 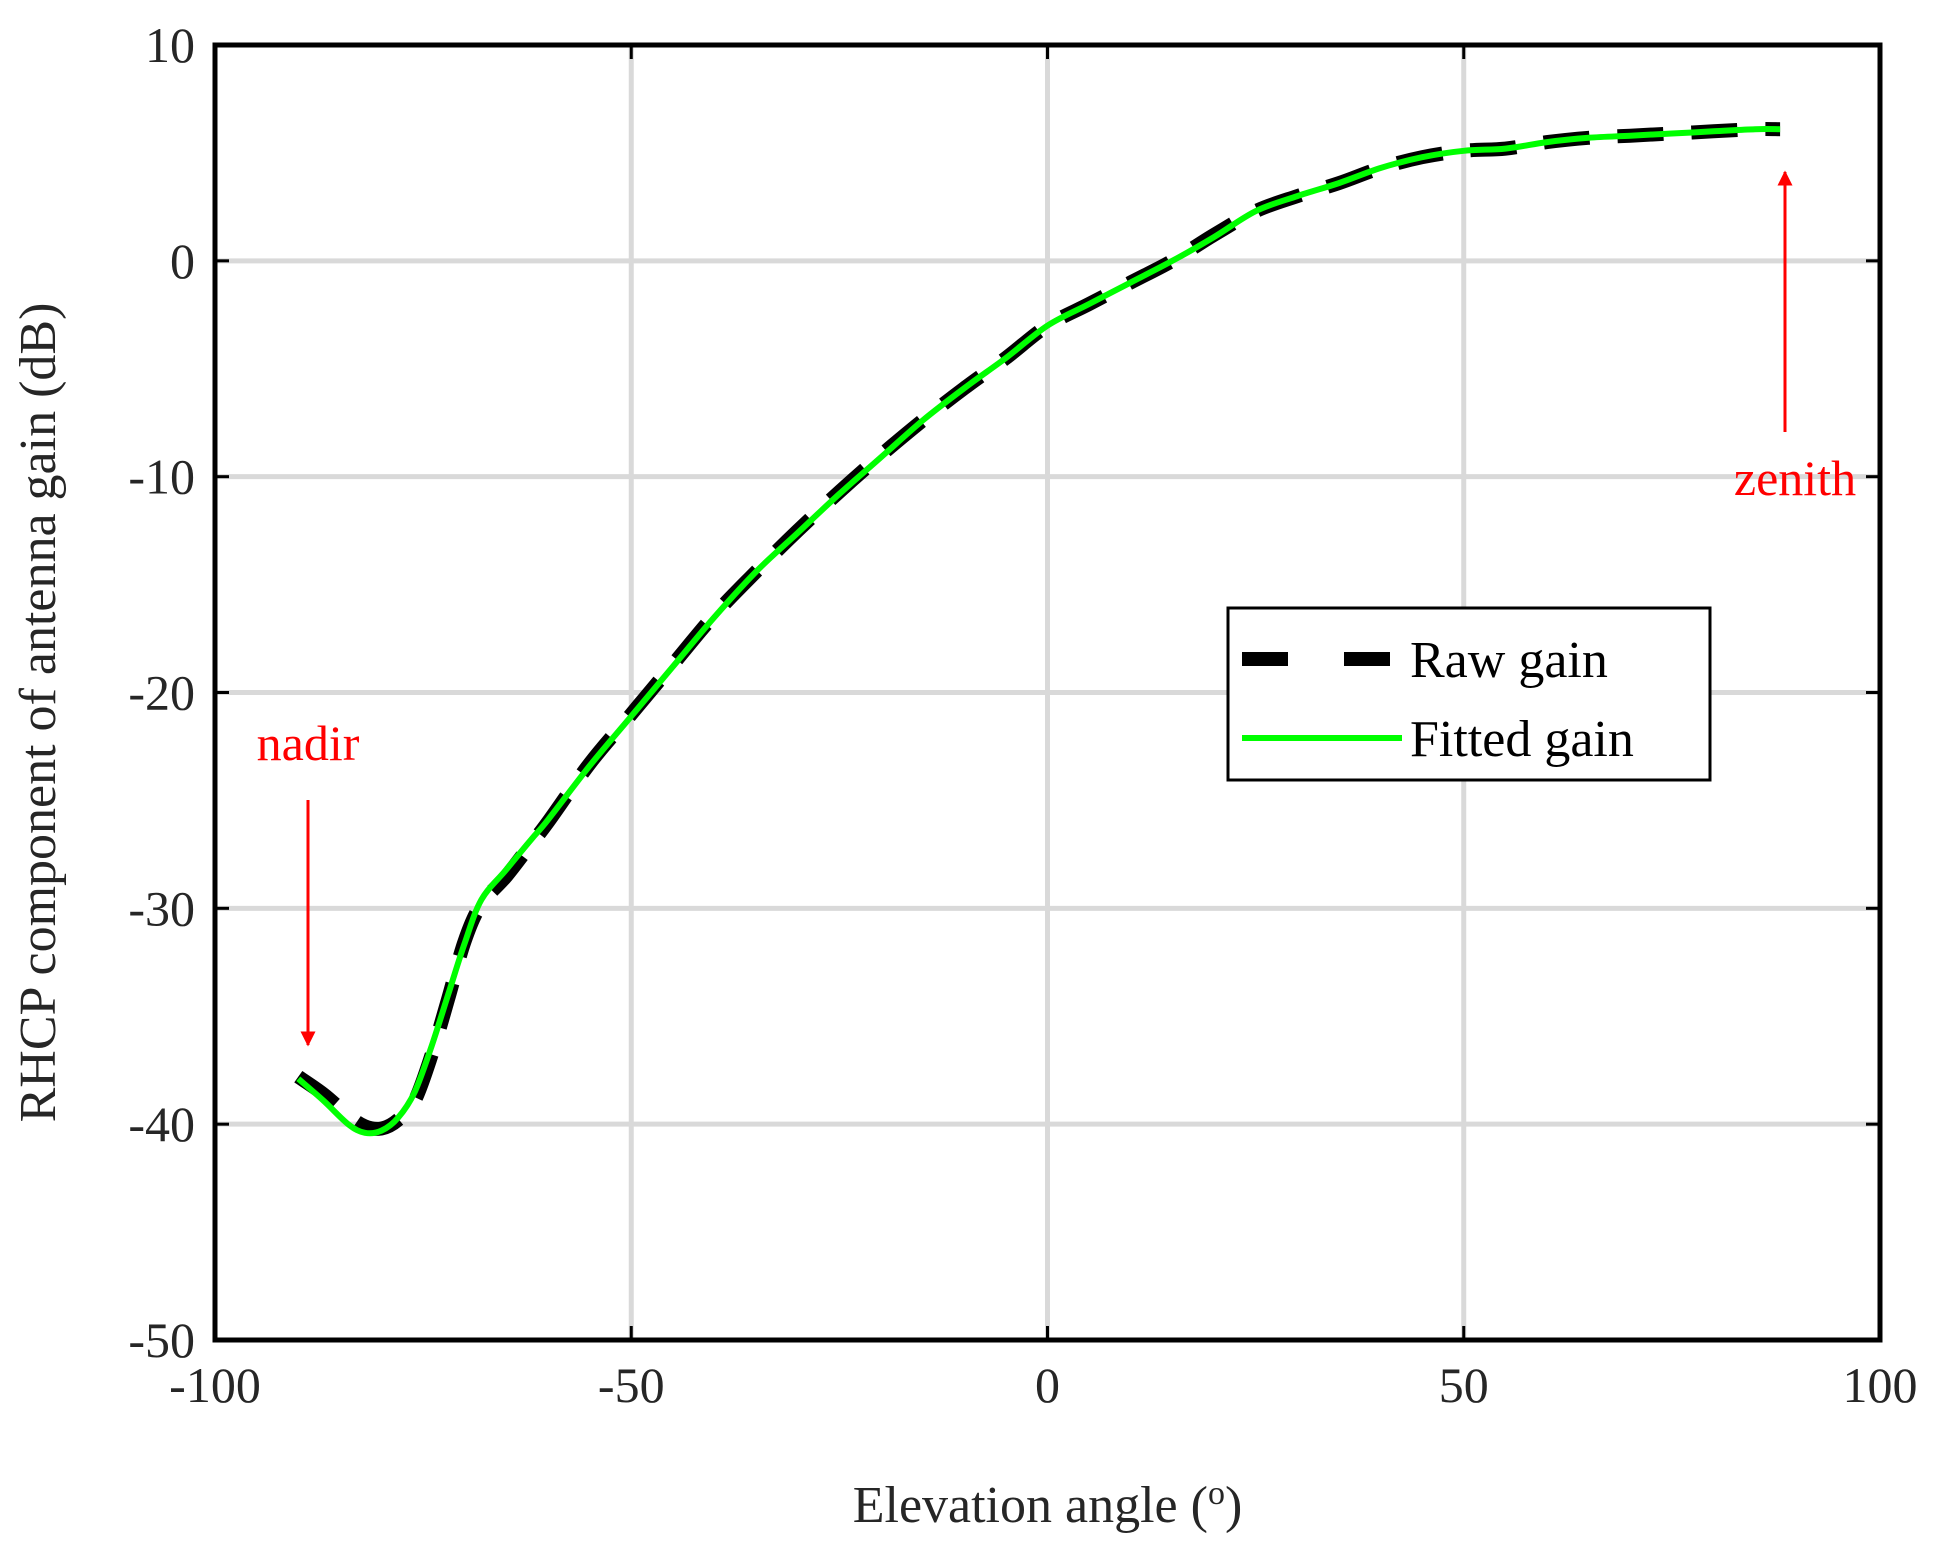 I want to click on x-axis-title-main: Elevation angle (, so click(x=1030, y=1505).